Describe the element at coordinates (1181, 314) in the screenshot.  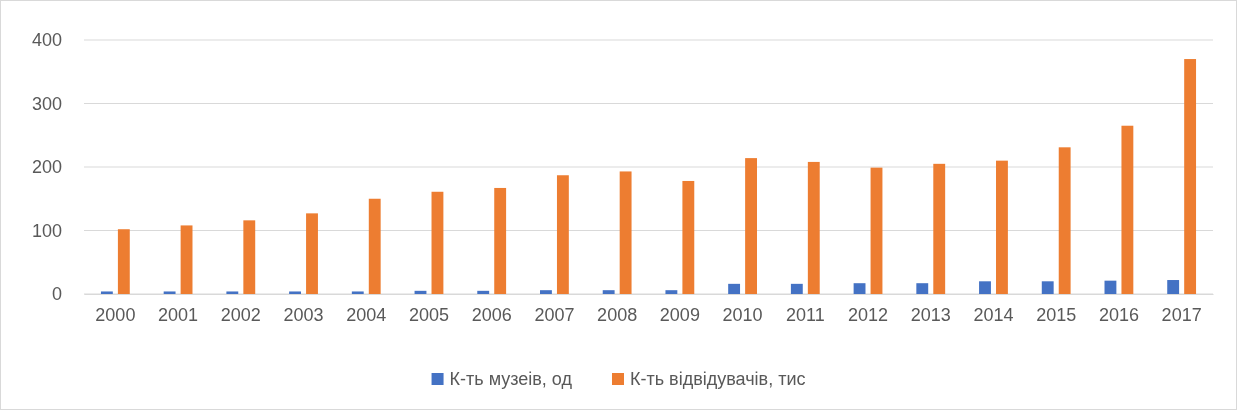
I see `x-tick-label: 2017` at that location.